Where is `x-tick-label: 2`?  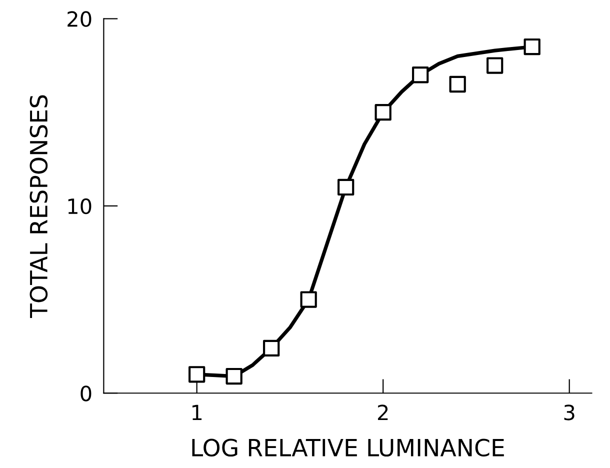 x-tick-label: 2 is located at coordinates (383, 412).